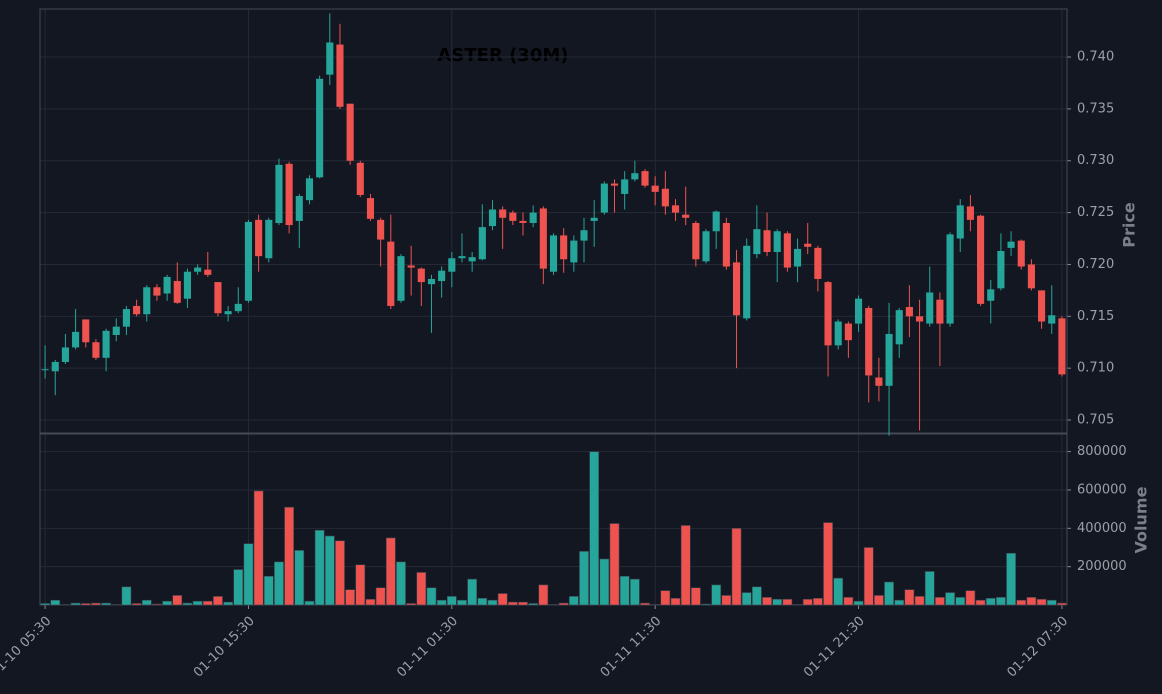  I want to click on y-tick-label: 0.705, so click(1095, 420).